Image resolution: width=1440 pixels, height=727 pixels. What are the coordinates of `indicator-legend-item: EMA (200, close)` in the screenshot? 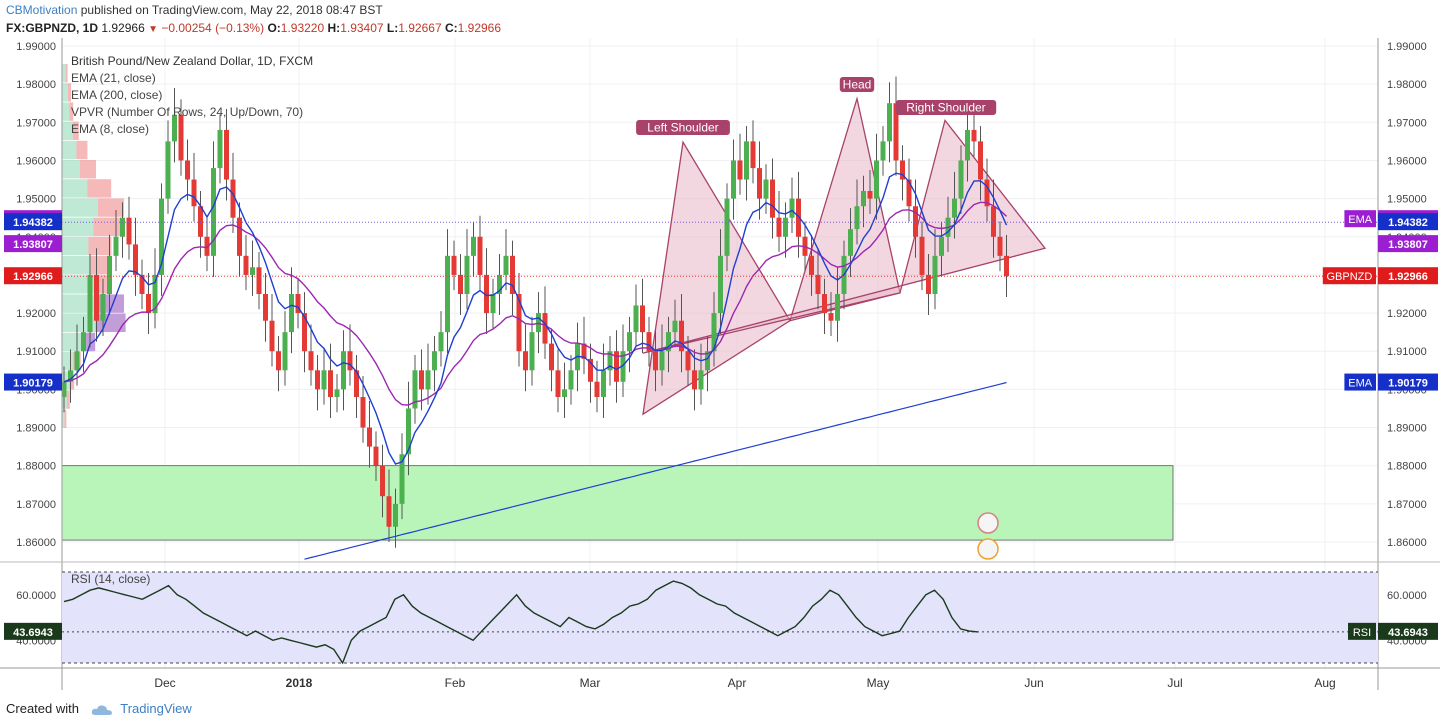 It's located at (116, 95).